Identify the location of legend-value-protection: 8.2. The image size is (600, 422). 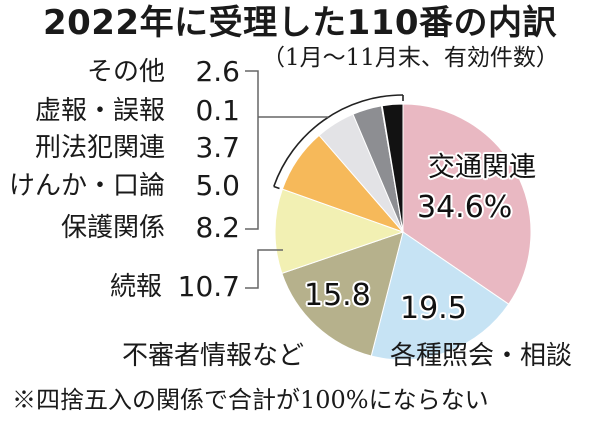
(217, 227).